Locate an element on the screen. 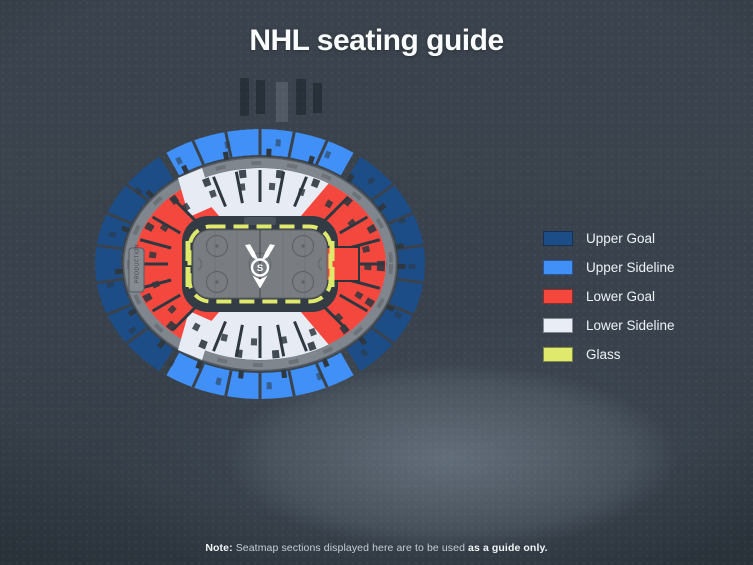  legend-item-upper-sideline: Upper Sideline is located at coordinates (609, 267).